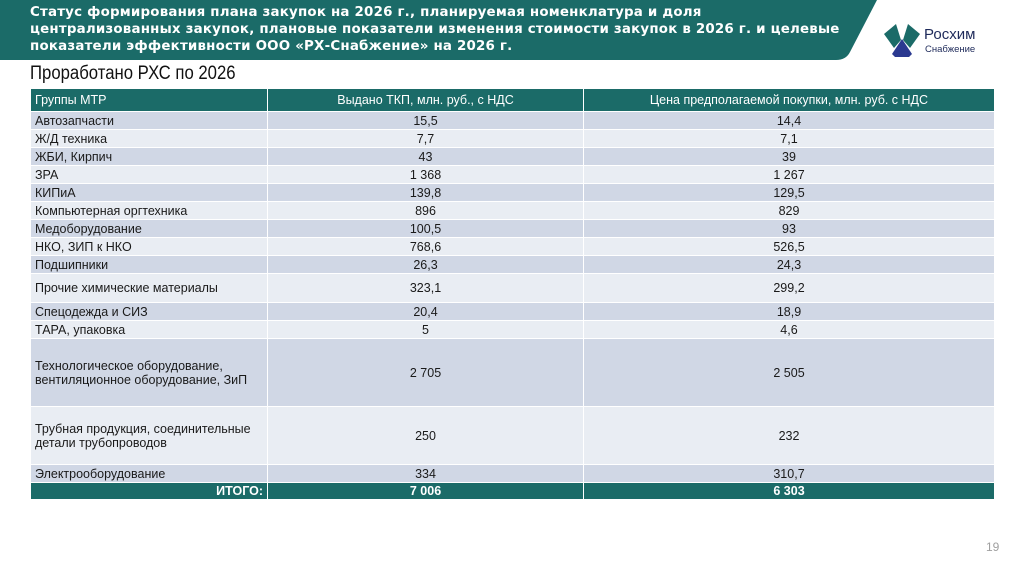 Image resolution: width=1024 pixels, height=574 pixels. I want to click on company-logo: Росхим Снабжение, so click(937, 40).